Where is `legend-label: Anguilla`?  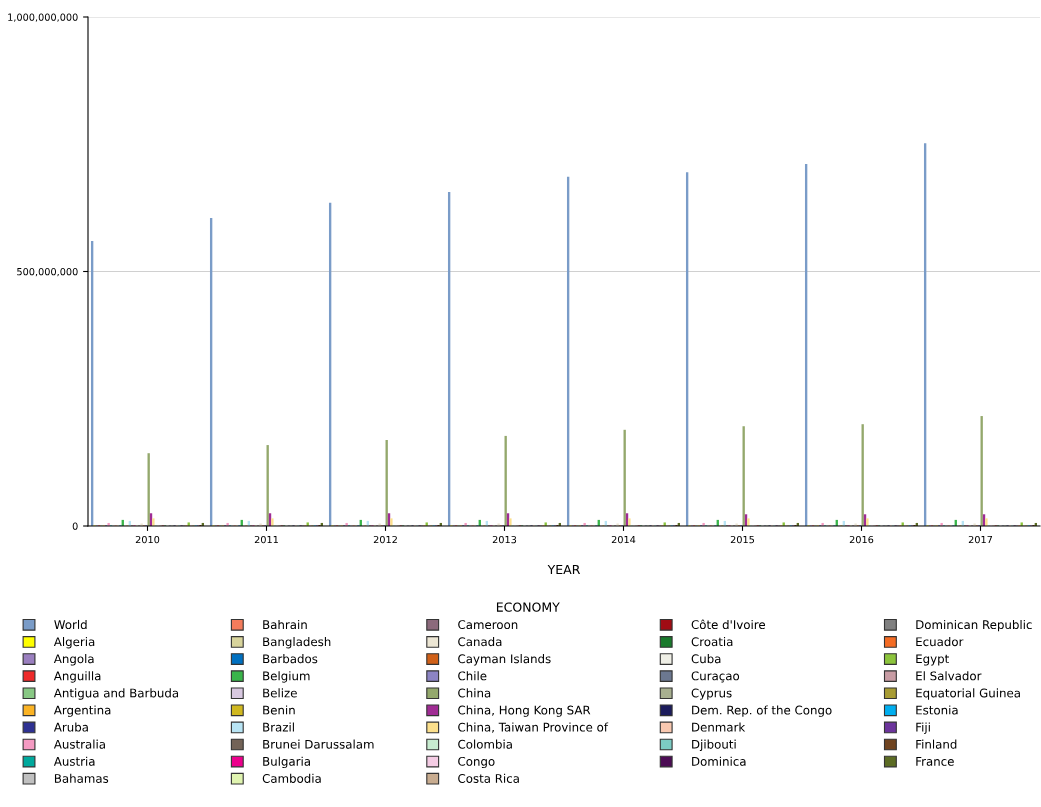
legend-label: Anguilla is located at coordinates (77, 677).